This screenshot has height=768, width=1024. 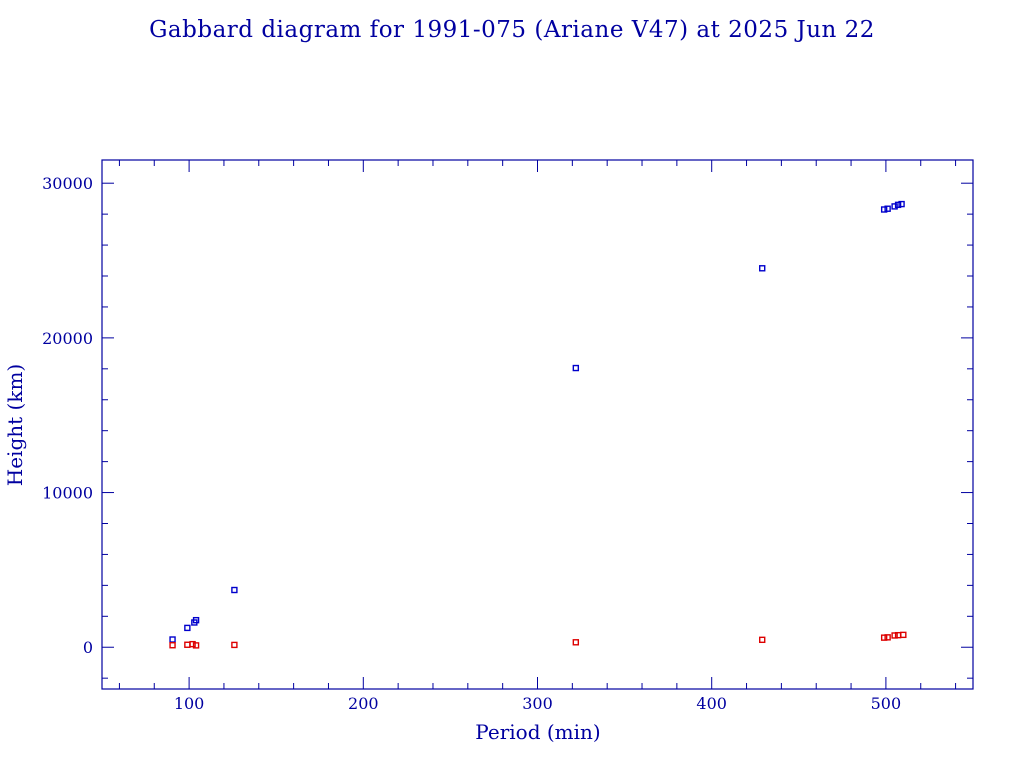 What do you see at coordinates (88, 647) in the screenshot?
I see `y-tick-label: 0` at bounding box center [88, 647].